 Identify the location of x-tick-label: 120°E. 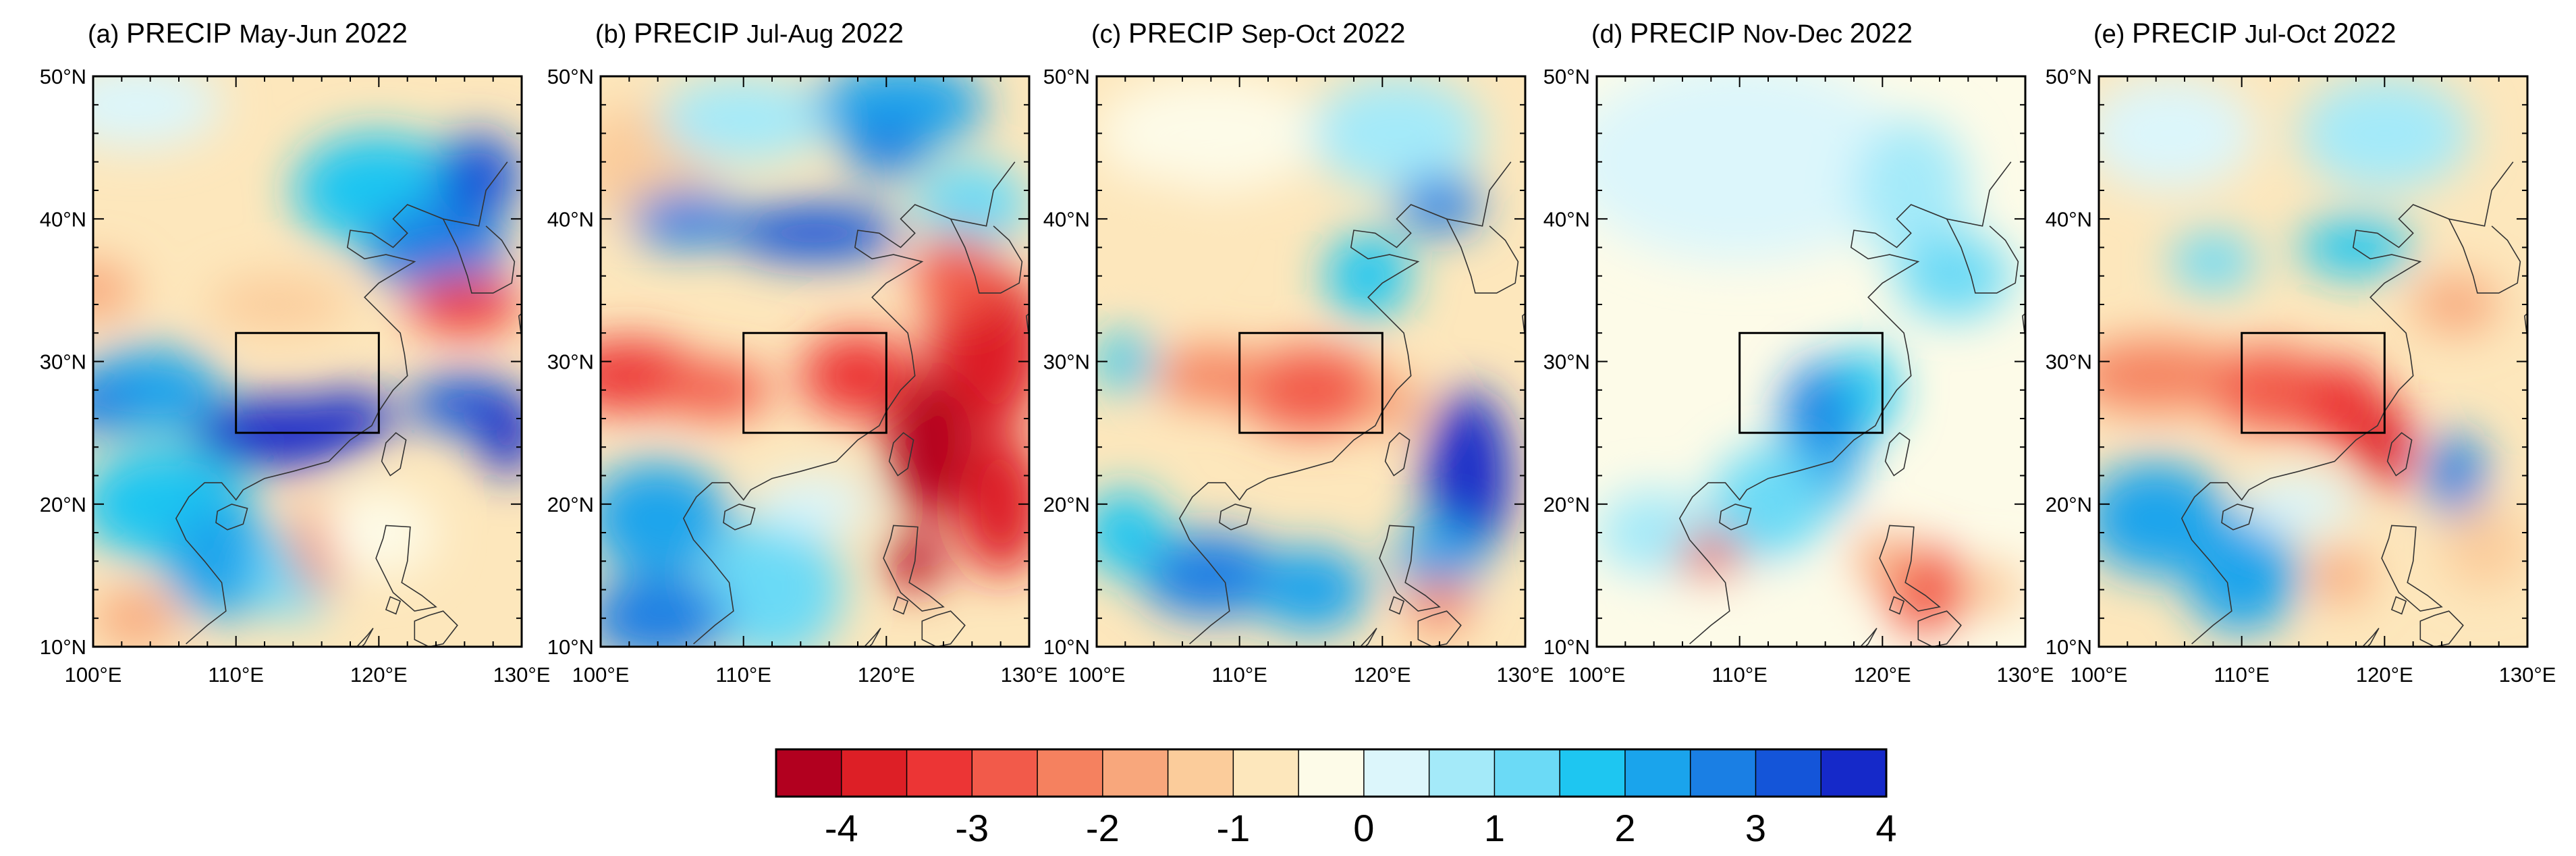
(1882, 675).